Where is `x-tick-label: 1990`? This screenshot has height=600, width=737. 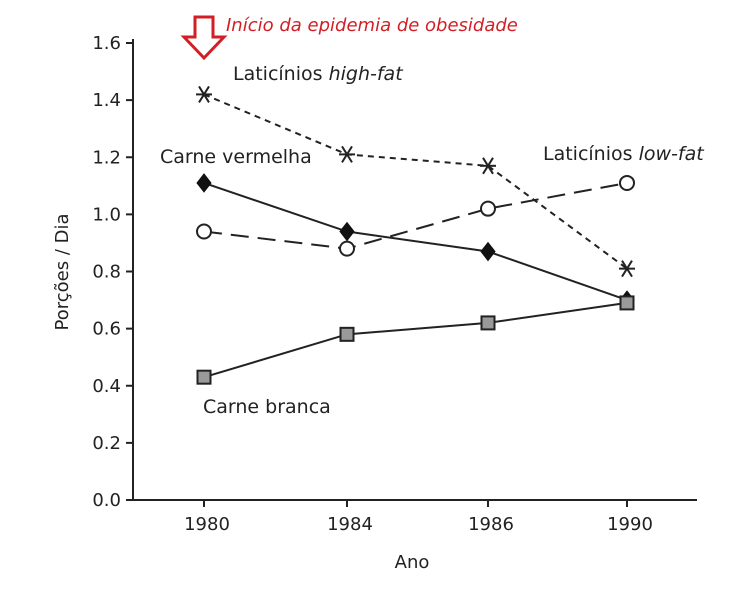
x-tick-label: 1990 is located at coordinates (630, 524).